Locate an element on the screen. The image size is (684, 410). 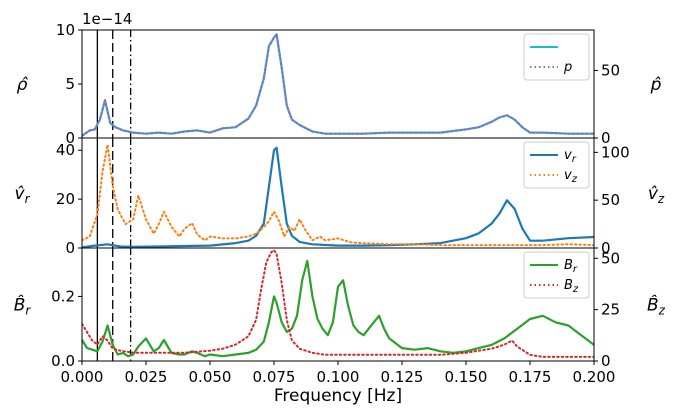
y-tick-label-right: 100 is located at coordinates (615, 152).